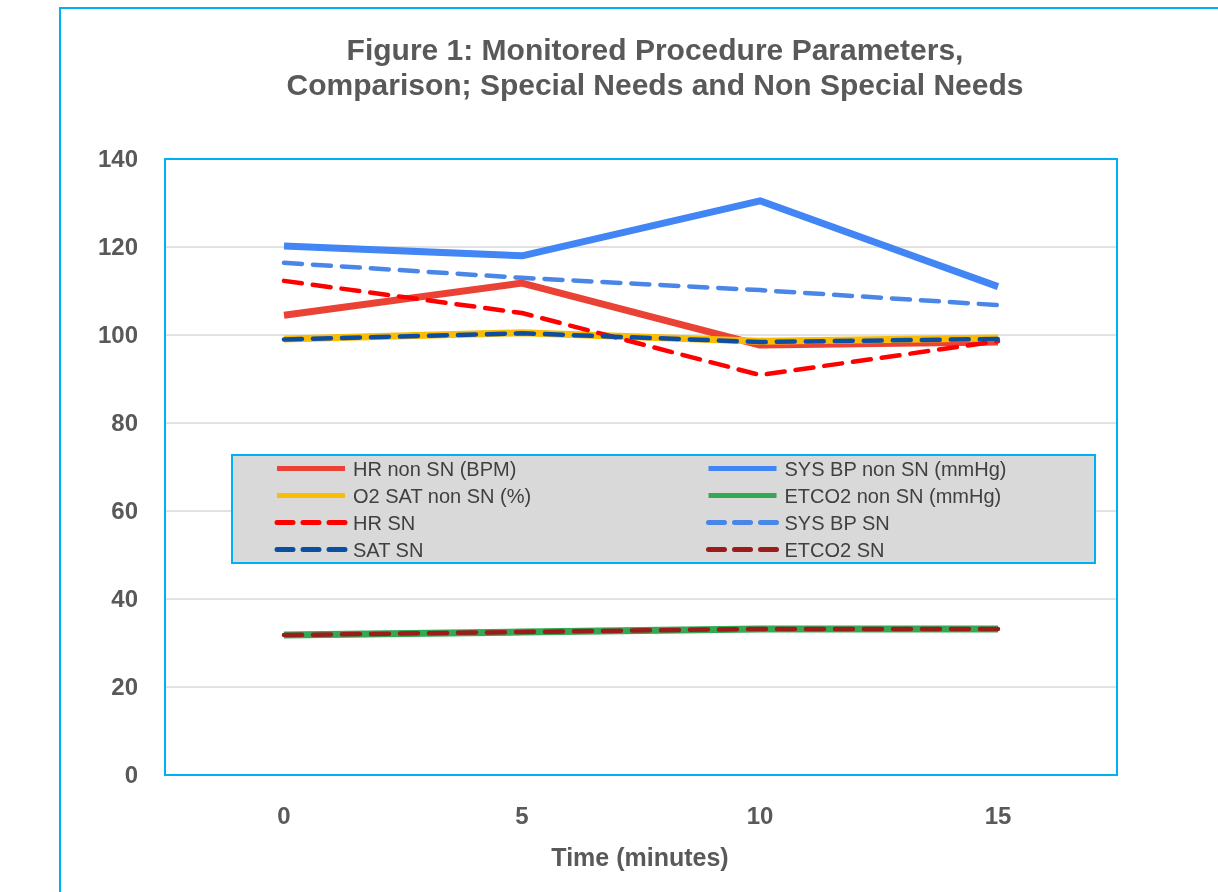  Describe the element at coordinates (837, 522) in the screenshot. I see `legend-label: SYS BP SN` at that location.